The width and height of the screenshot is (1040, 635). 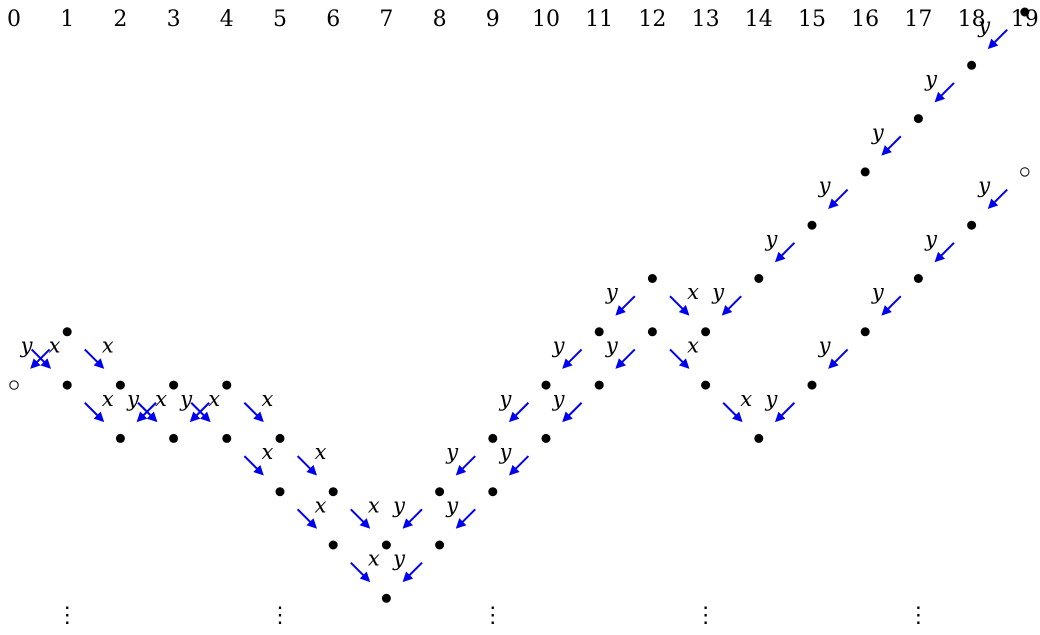 What do you see at coordinates (227, 19) in the screenshot?
I see `column-label: 4` at bounding box center [227, 19].